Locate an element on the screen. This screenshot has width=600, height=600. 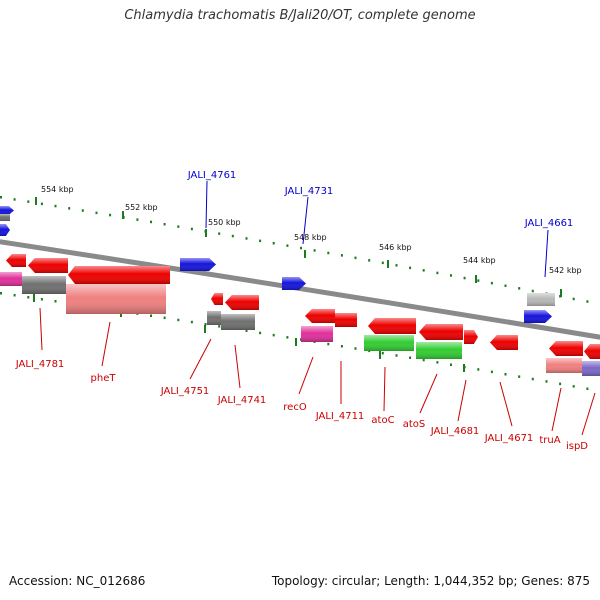
gene-phet is located at coordinates (116, 299).